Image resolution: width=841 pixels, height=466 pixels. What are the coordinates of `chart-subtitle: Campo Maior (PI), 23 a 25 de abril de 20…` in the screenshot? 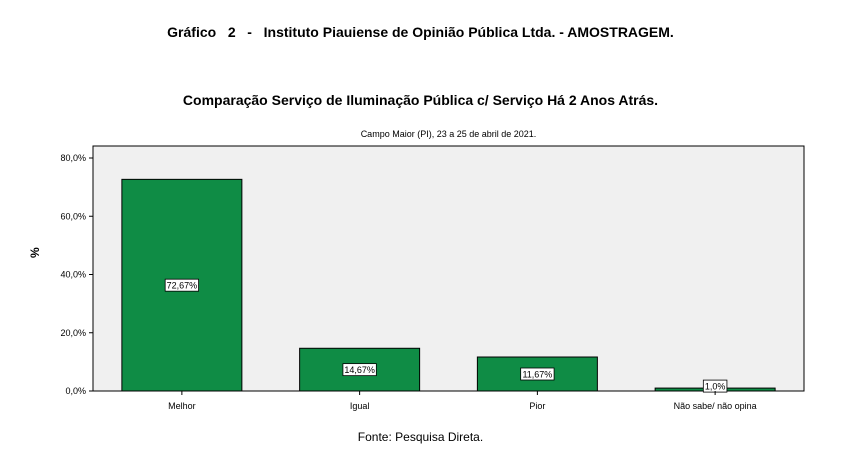 It's located at (448, 134).